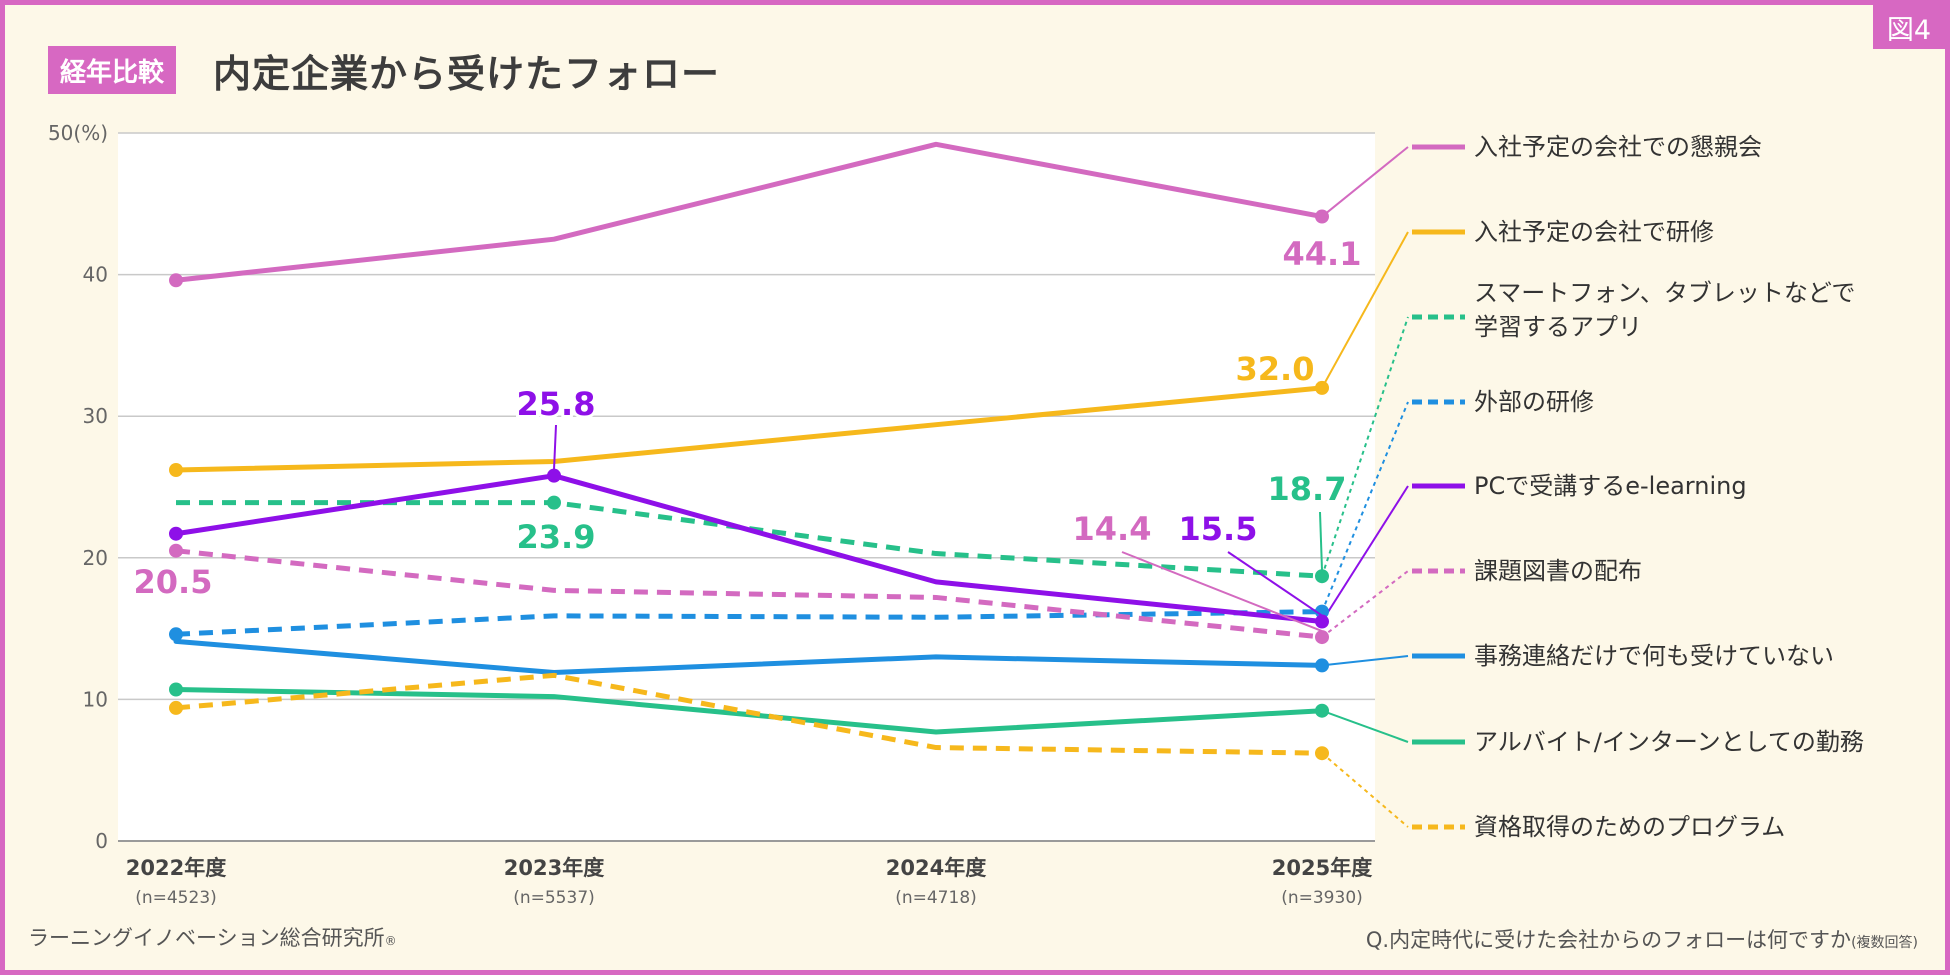 The height and width of the screenshot is (975, 1950). I want to click on sample-size-label: (n=5537), so click(554, 898).